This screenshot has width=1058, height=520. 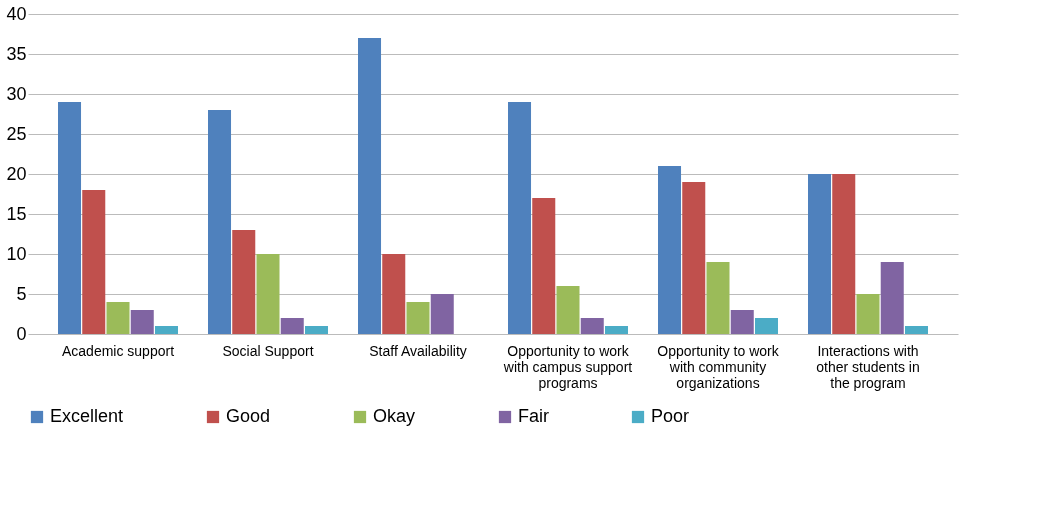 What do you see at coordinates (16, 93) in the screenshot?
I see `y-tick-label: 30` at bounding box center [16, 93].